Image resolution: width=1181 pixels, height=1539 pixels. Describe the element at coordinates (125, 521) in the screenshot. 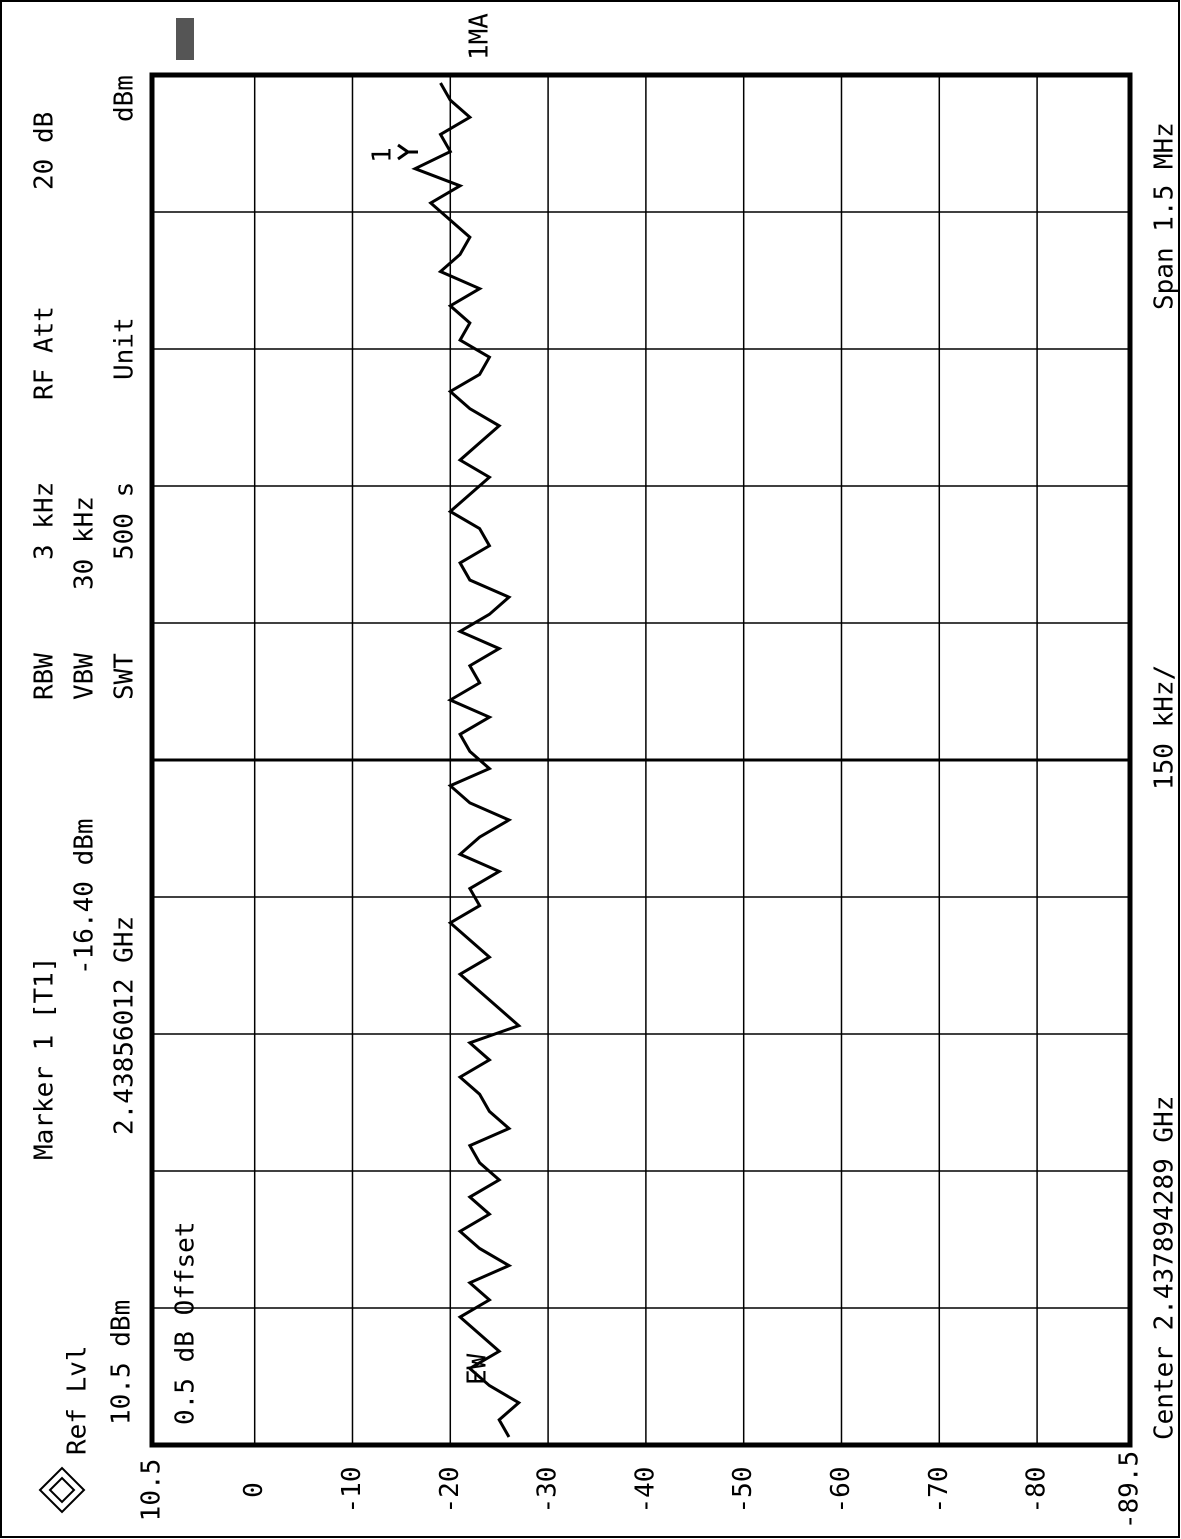

I see `swt-value: 500 s` at that location.